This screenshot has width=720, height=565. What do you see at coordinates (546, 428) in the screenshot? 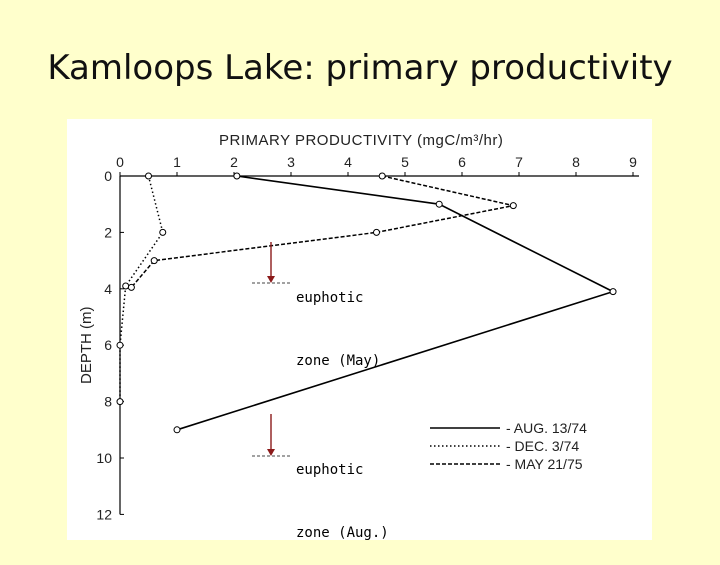
I see `legend-label-1: - AUG. 13/74` at bounding box center [546, 428].